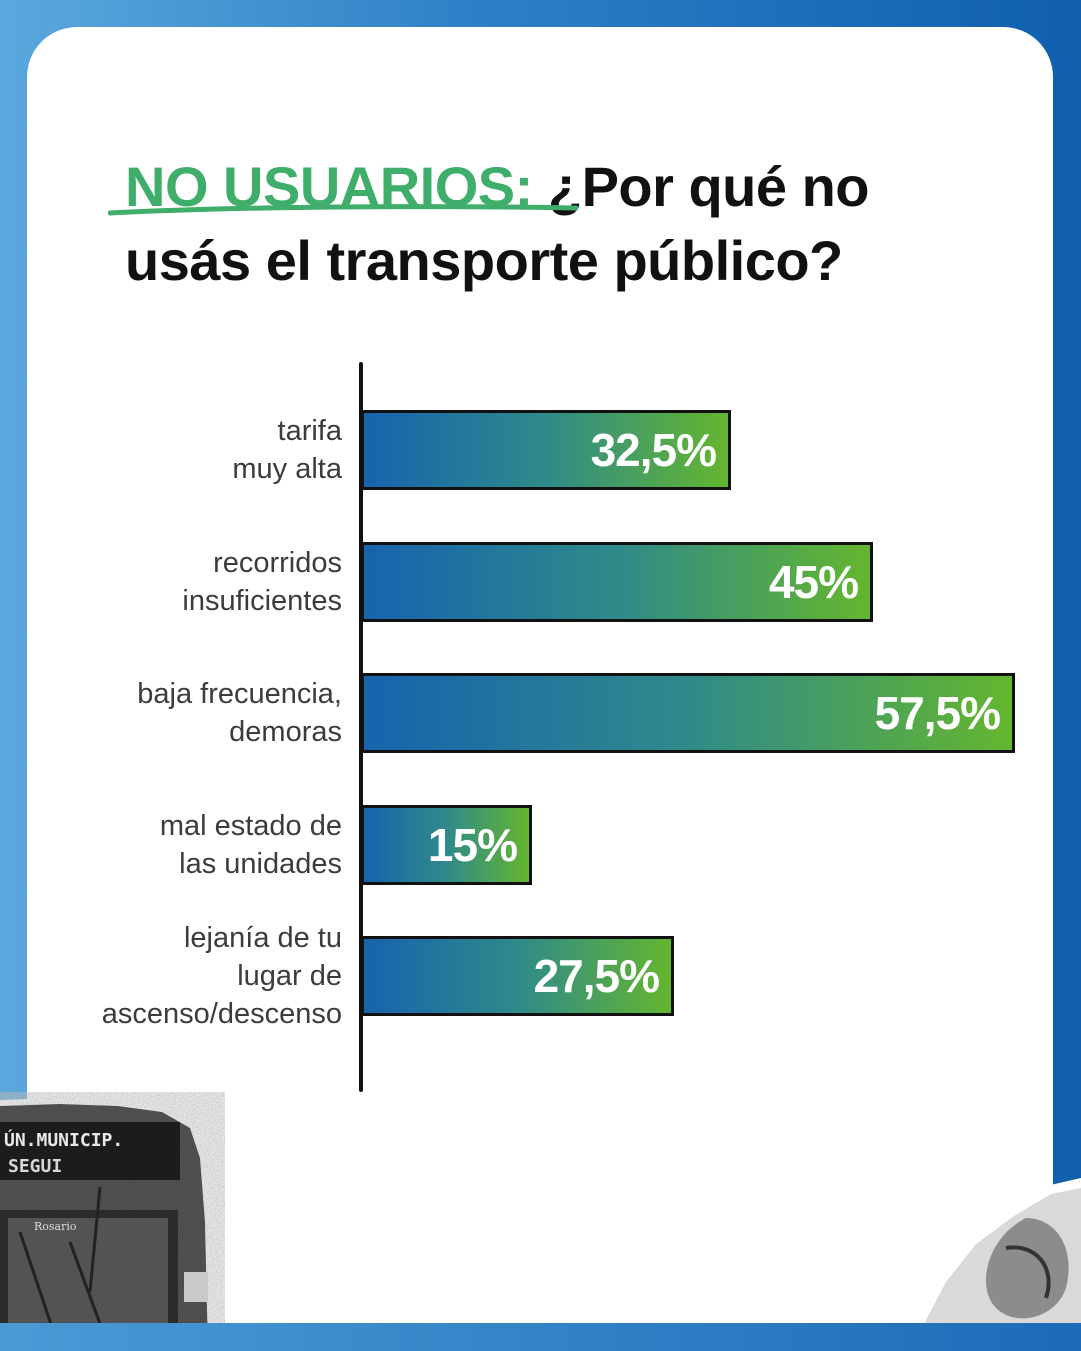  Describe the element at coordinates (55, 1226) in the screenshot. I see `bus-route-text: Rosario` at that location.